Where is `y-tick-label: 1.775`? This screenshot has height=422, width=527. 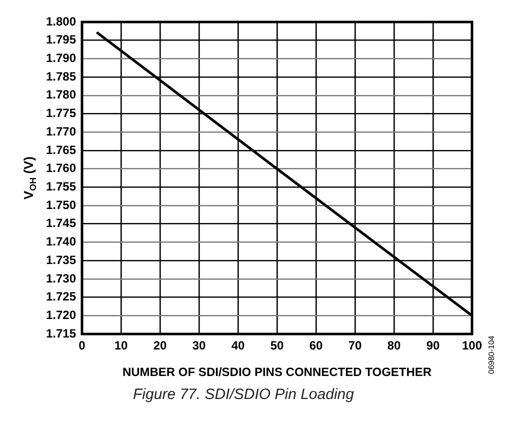
y-tick-label: 1.775 is located at coordinates (61, 113).